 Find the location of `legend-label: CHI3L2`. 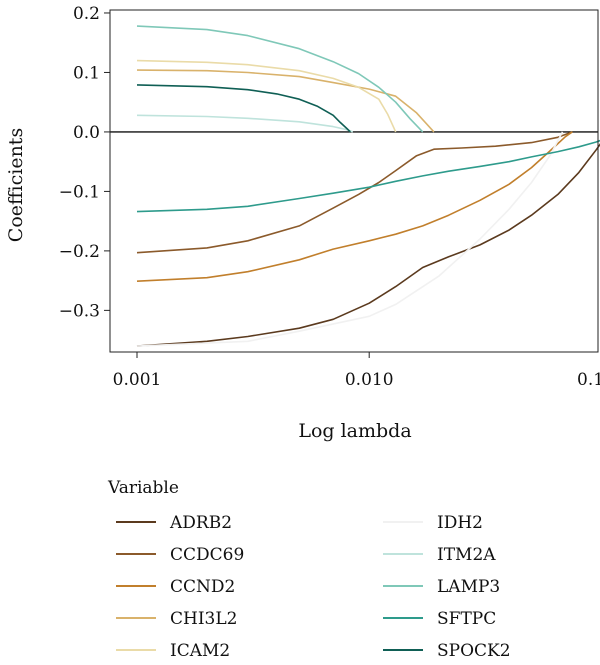

legend-label: CHI3L2 is located at coordinates (203, 619).